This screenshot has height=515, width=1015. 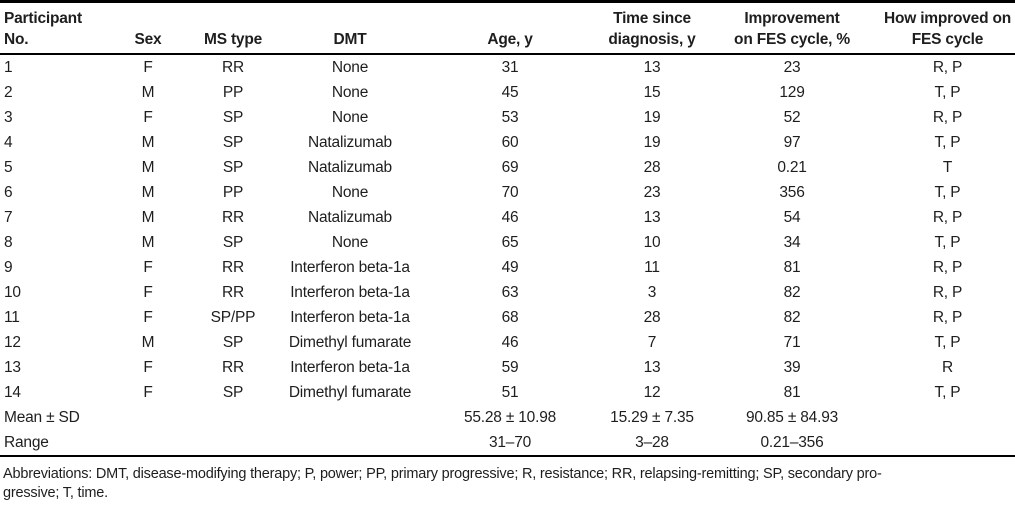 I want to click on table-cell: 3, so click(x=652, y=292).